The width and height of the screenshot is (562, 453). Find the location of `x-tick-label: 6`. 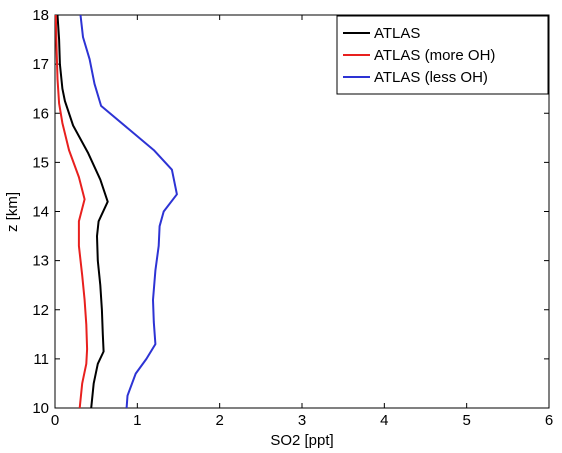

x-tick-label: 6 is located at coordinates (549, 420).